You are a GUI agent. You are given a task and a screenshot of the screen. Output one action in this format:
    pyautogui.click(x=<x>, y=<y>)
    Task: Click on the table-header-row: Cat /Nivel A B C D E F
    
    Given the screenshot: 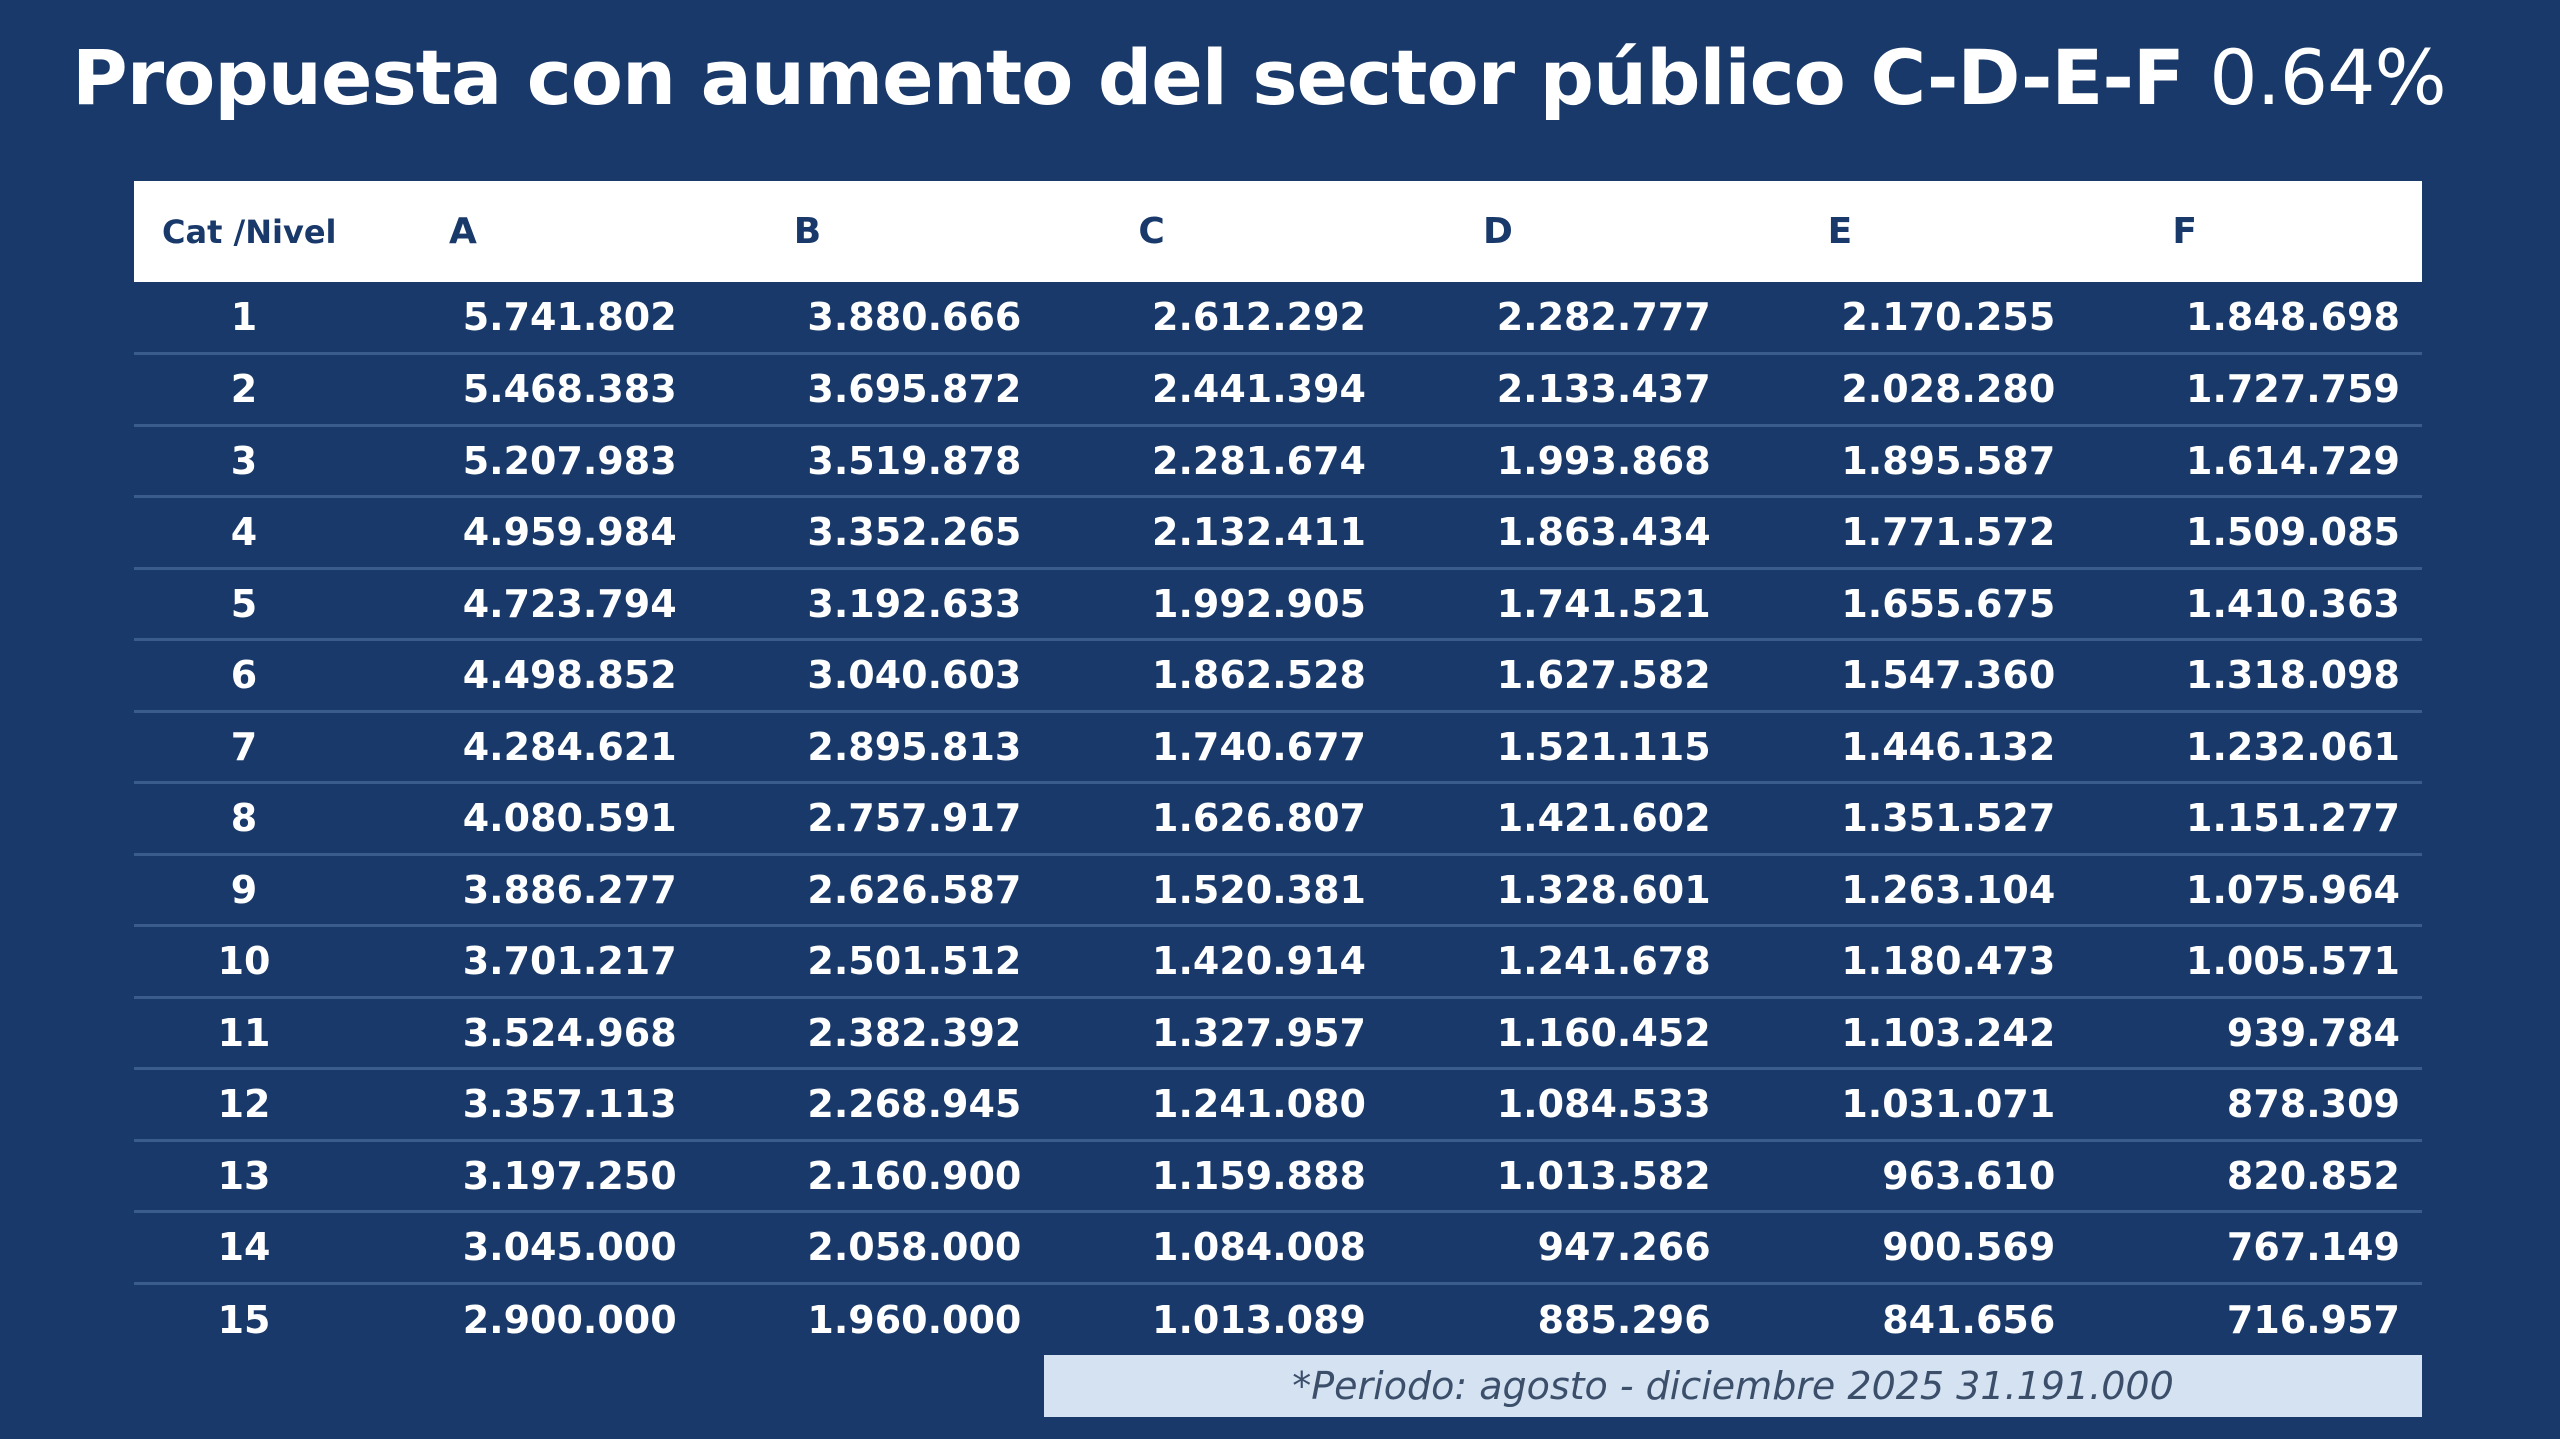 What is the action you would take?
    pyautogui.click(x=1278, y=231)
    